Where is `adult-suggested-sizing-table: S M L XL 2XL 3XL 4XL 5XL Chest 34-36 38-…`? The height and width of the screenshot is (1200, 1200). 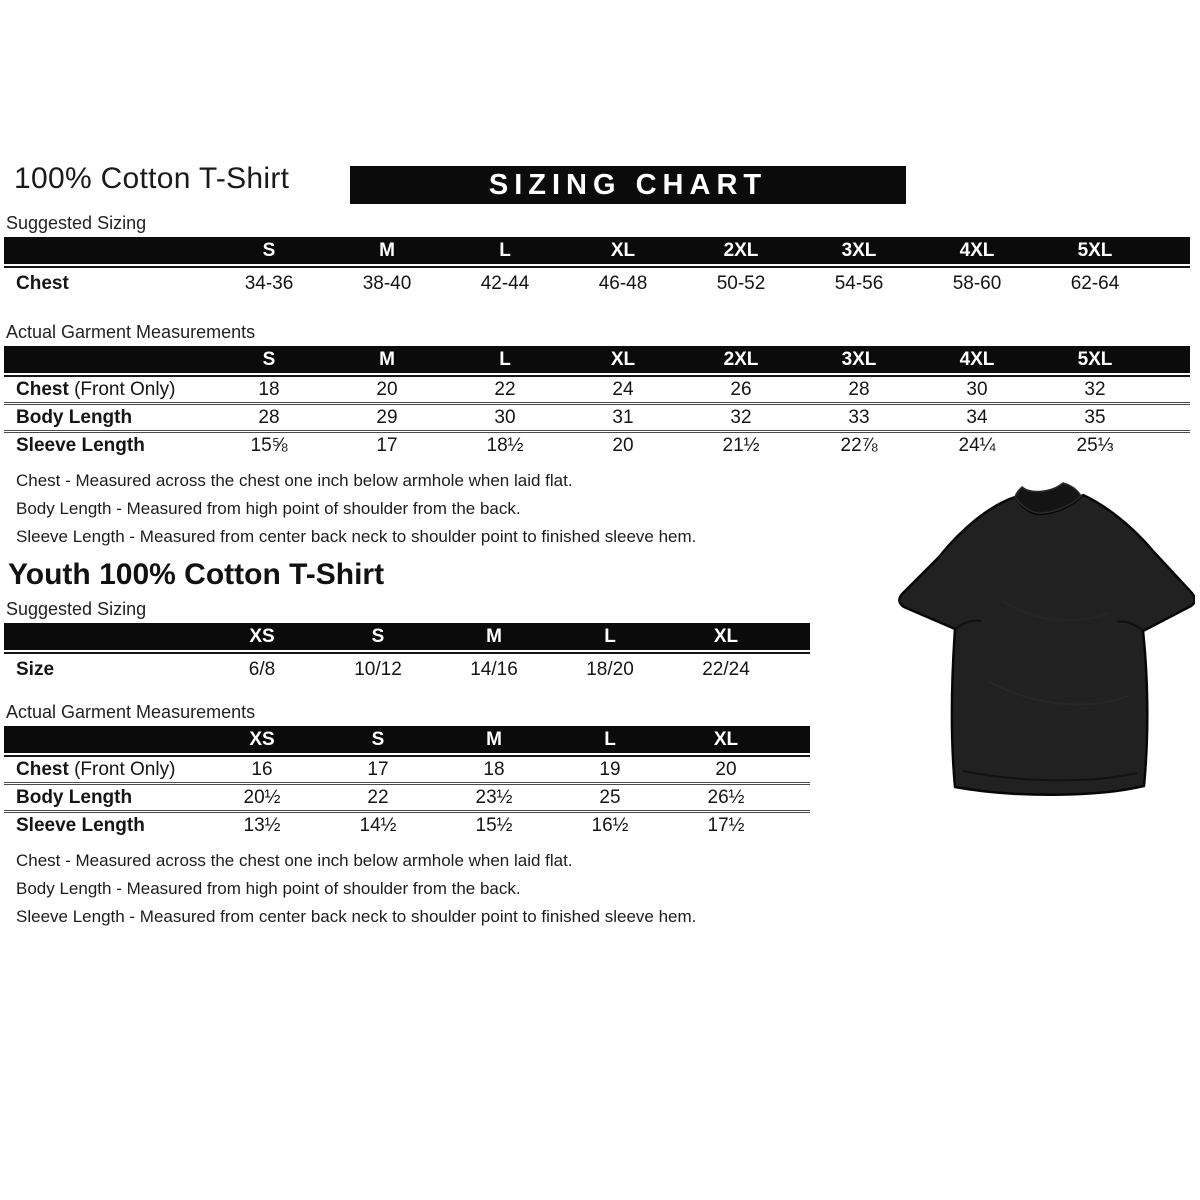 adult-suggested-sizing-table: S M L XL 2XL 3XL 4XL 5XL Chest 34-36 38-… is located at coordinates (597, 268).